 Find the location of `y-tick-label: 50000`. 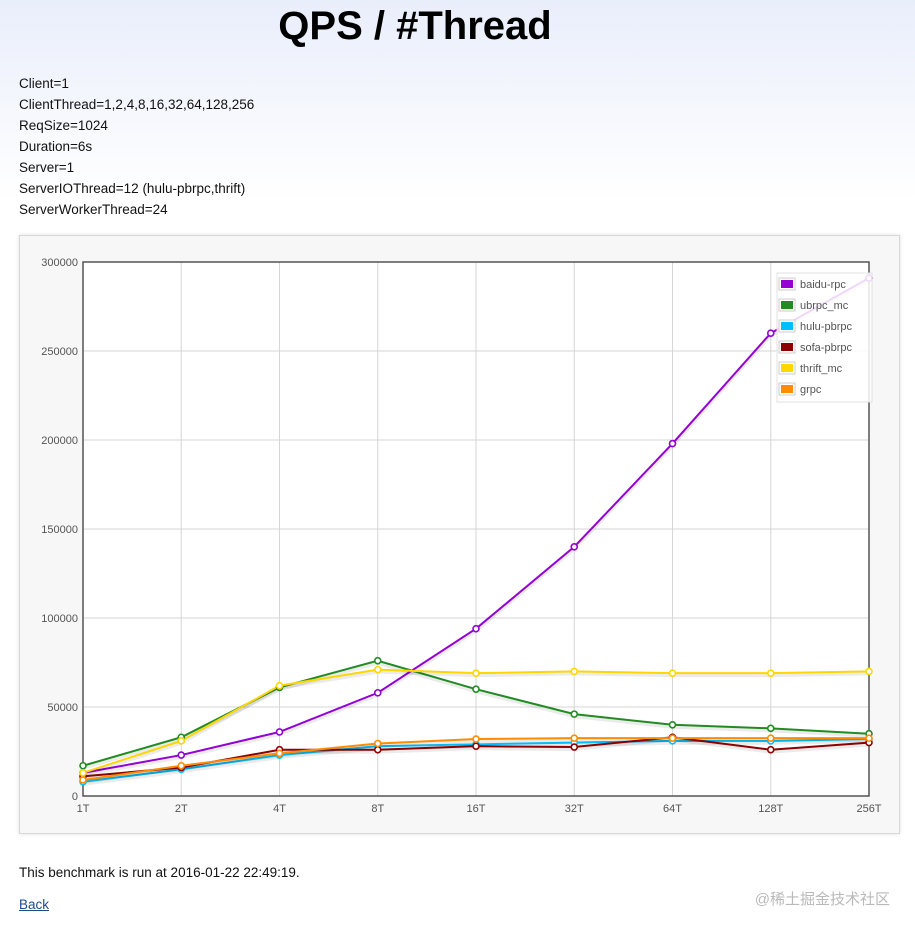

y-tick-label: 50000 is located at coordinates (62, 708).